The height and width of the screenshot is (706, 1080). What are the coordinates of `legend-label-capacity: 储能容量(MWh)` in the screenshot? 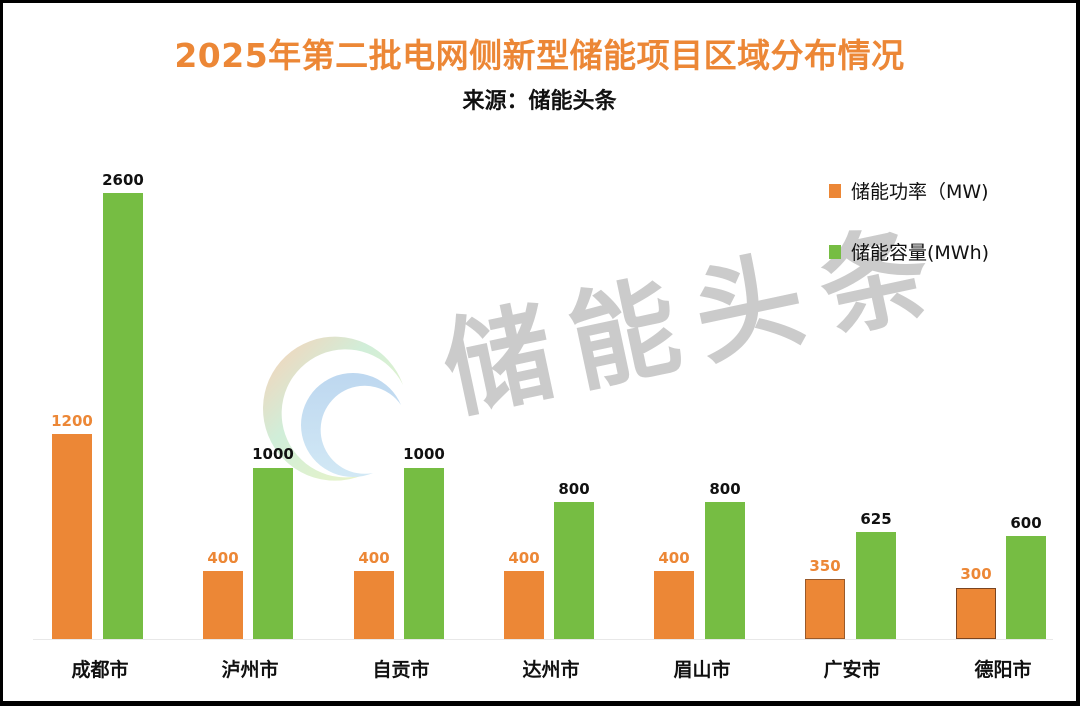 It's located at (920, 253).